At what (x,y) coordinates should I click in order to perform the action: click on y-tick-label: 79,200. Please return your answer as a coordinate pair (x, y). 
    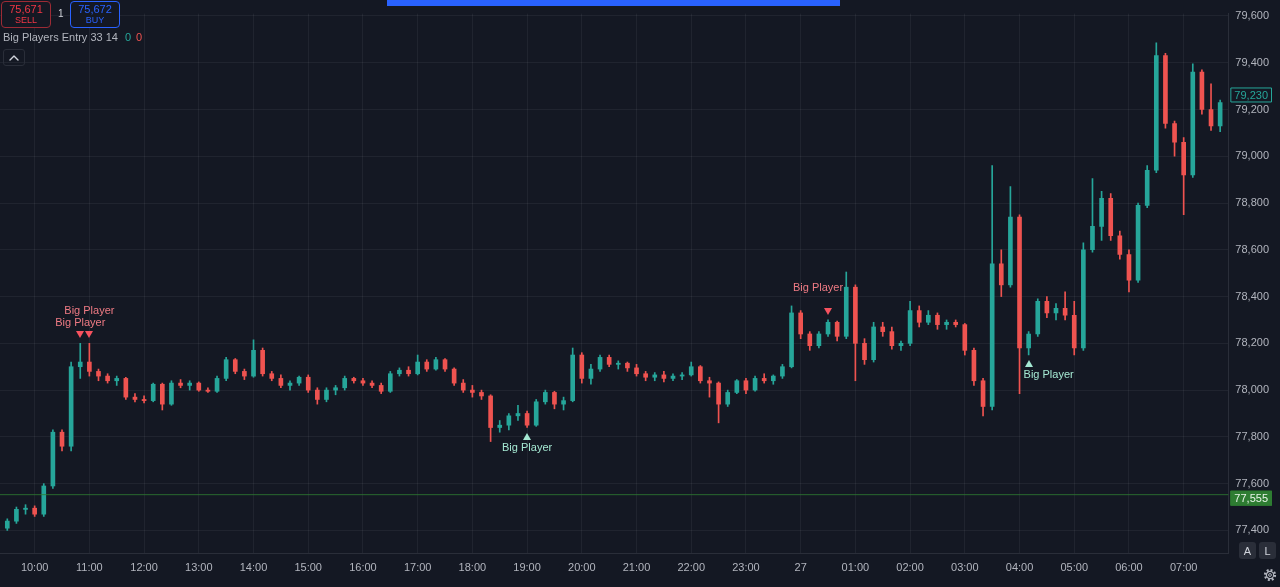
    Looking at the image, I should click on (1252, 108).